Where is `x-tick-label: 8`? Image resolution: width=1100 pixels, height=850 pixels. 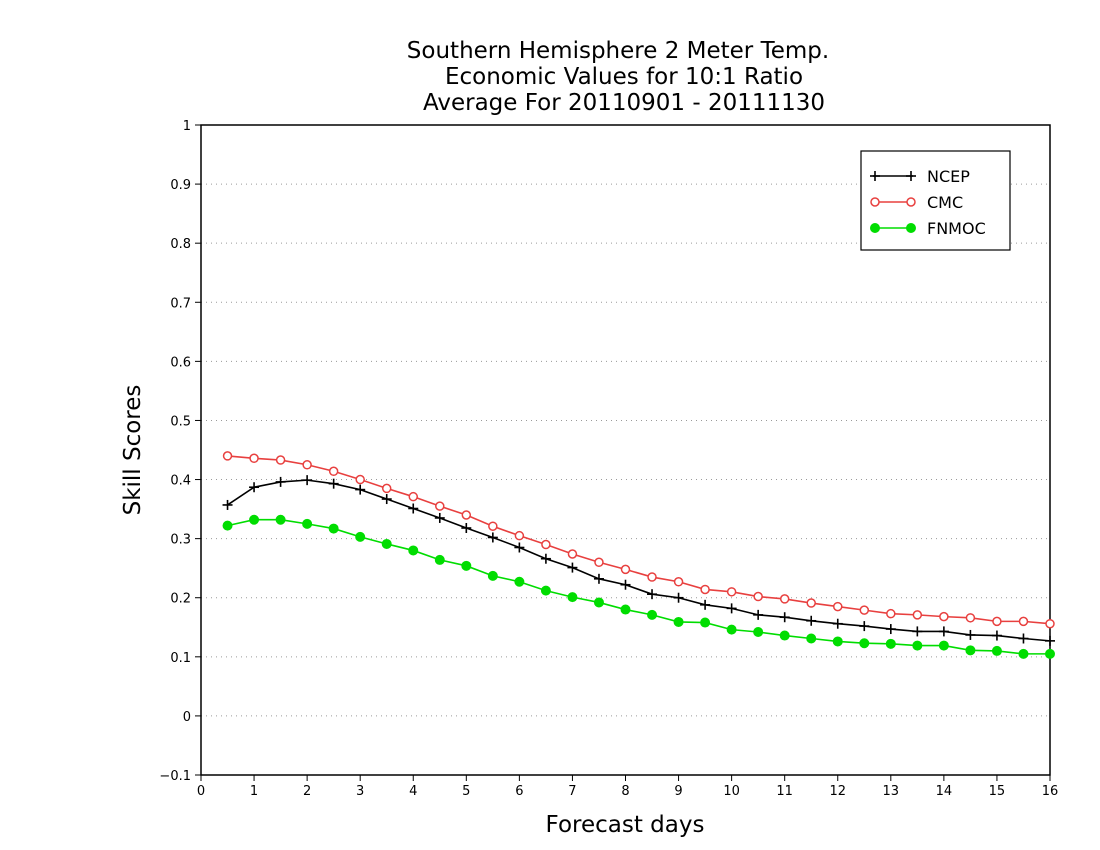 x-tick-label: 8 is located at coordinates (625, 791).